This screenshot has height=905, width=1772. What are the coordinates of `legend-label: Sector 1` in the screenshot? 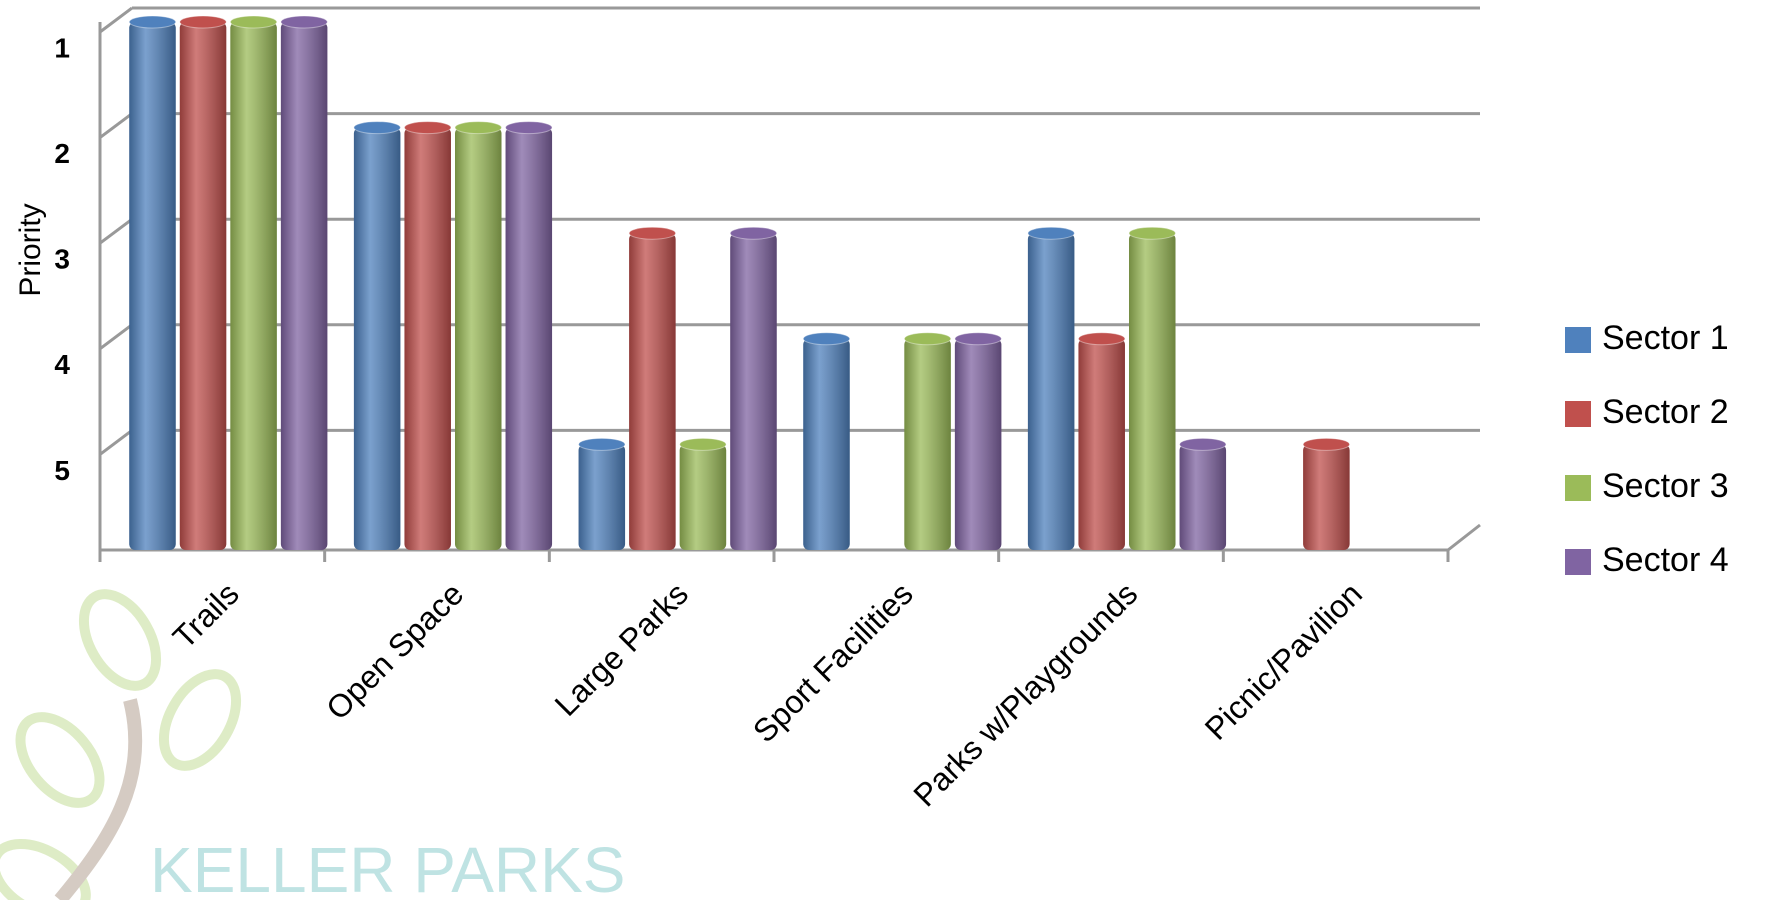 It's located at (1665, 338).